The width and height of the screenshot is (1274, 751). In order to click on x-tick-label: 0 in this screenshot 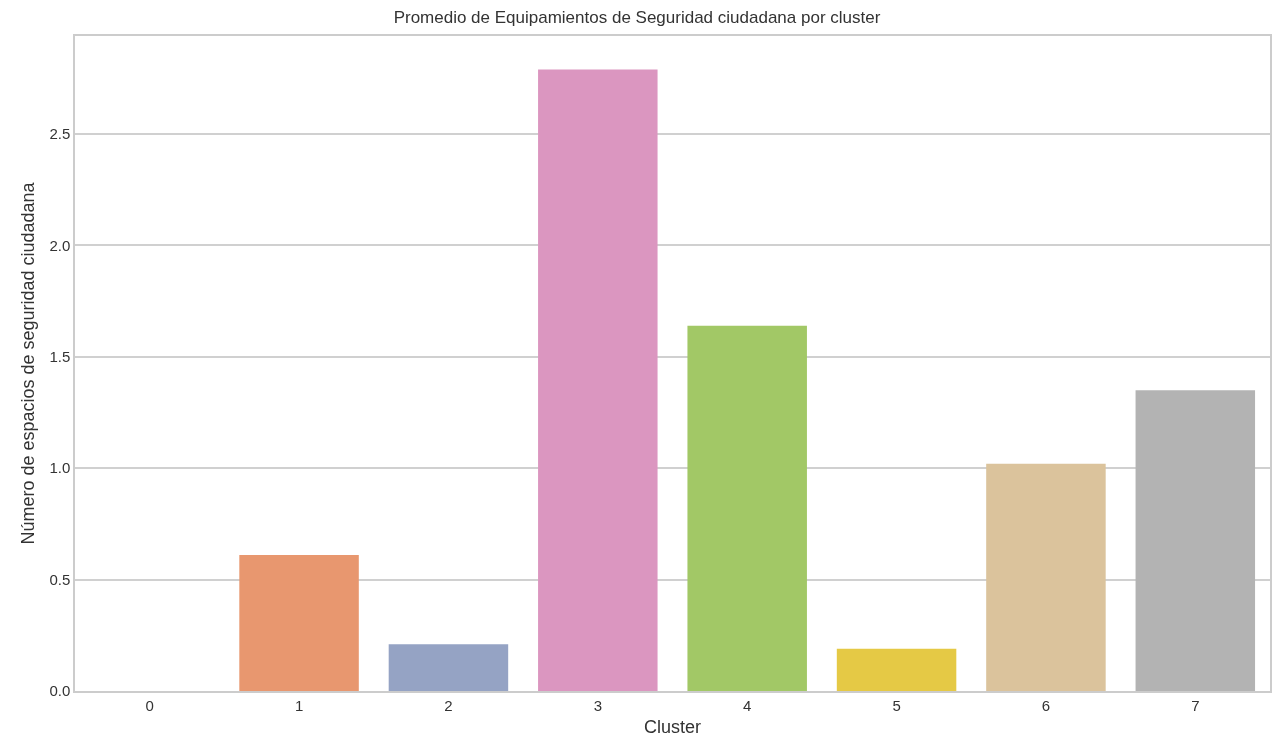, I will do `click(149, 705)`.